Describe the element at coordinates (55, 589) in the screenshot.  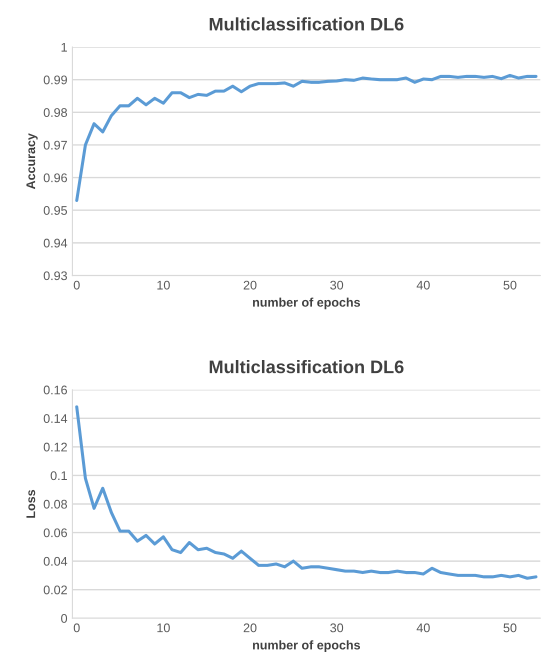
I see `y-tick-label: 0.02` at that location.